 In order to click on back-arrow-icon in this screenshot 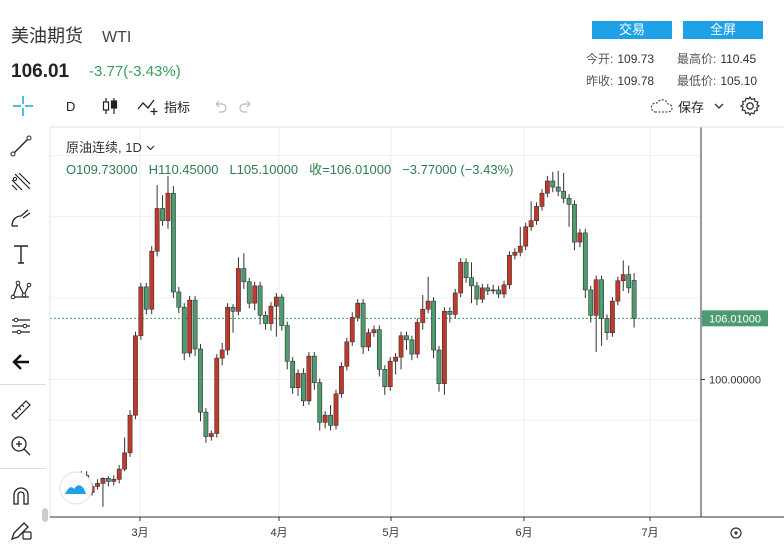, I will do `click(20, 362)`.